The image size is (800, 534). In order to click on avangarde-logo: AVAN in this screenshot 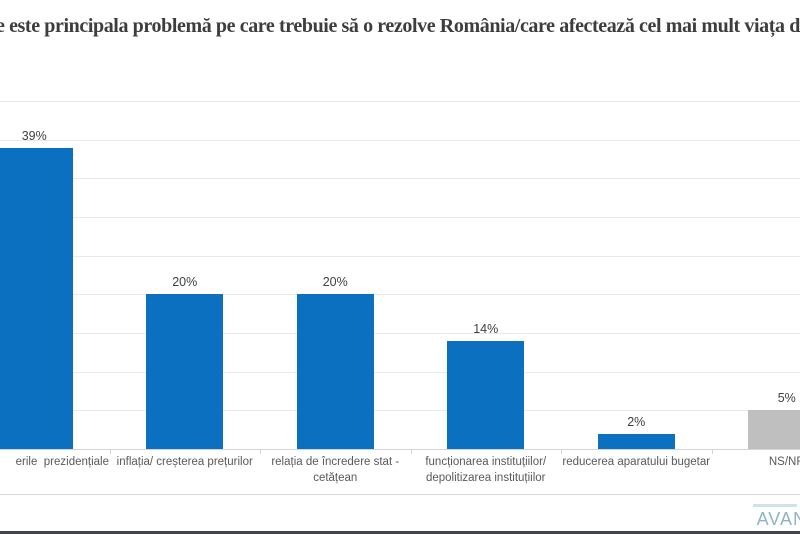, I will do `click(776, 517)`.